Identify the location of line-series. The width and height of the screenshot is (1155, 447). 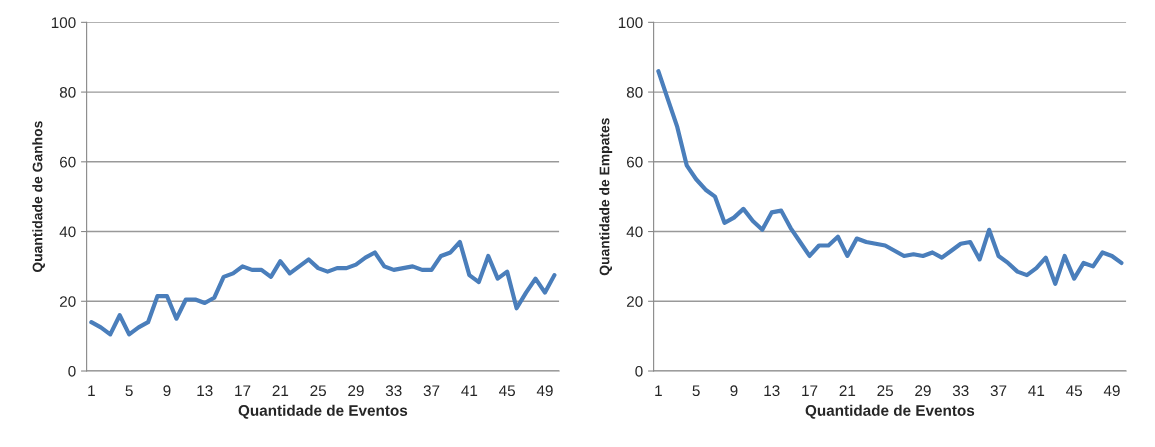
(323, 288).